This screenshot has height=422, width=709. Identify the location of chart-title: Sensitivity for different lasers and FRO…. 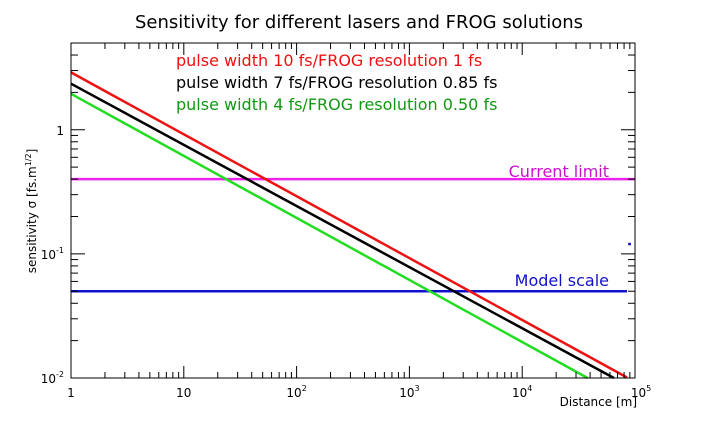
(359, 22).